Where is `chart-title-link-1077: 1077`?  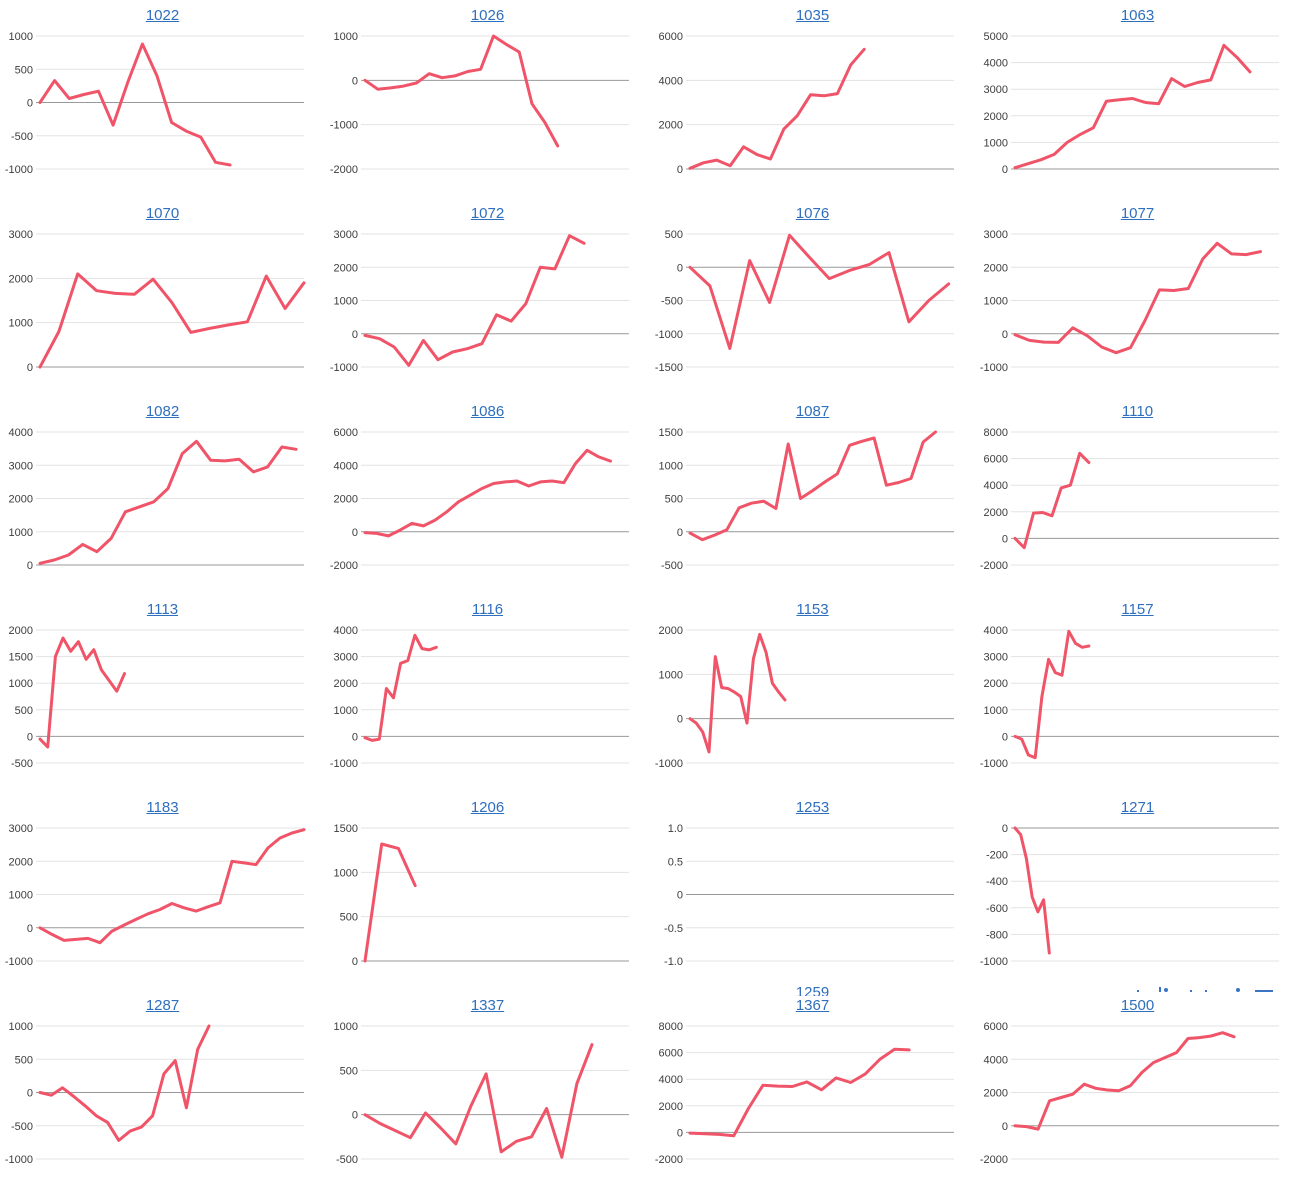 chart-title-link-1077: 1077 is located at coordinates (1137, 213).